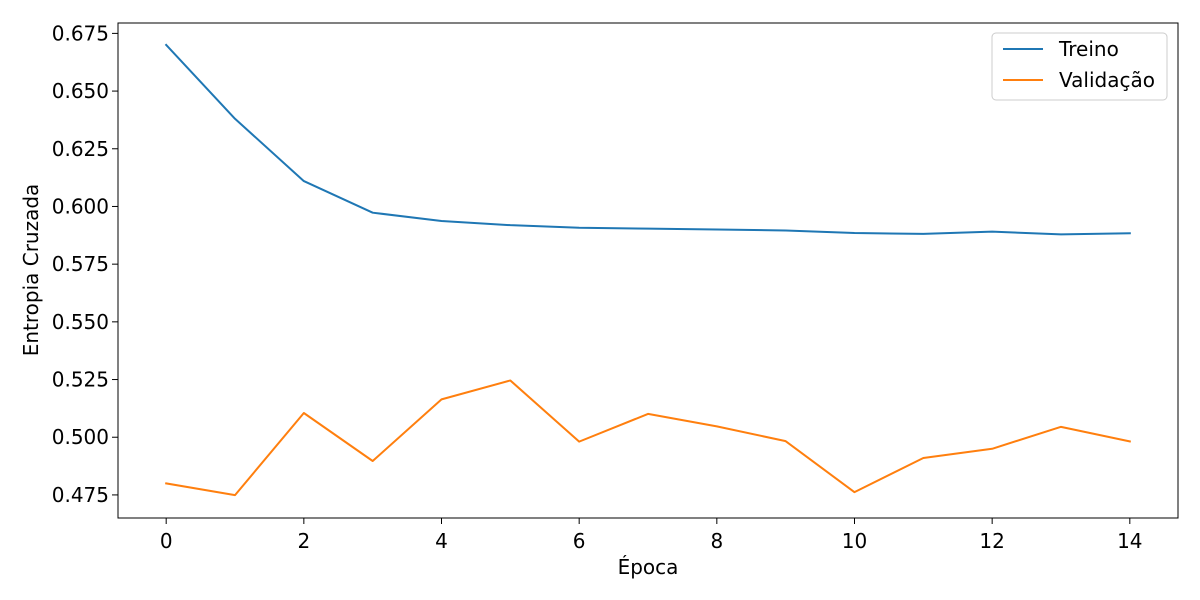  What do you see at coordinates (1079, 66) in the screenshot?
I see `legend: Treino Validação` at bounding box center [1079, 66].